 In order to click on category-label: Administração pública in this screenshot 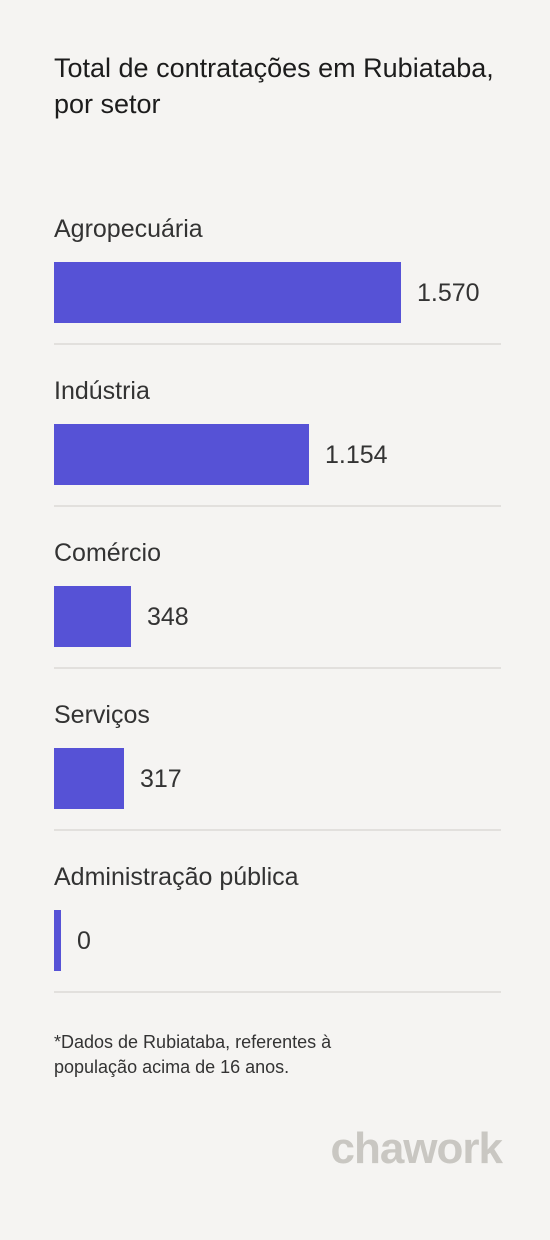, I will do `click(176, 877)`.